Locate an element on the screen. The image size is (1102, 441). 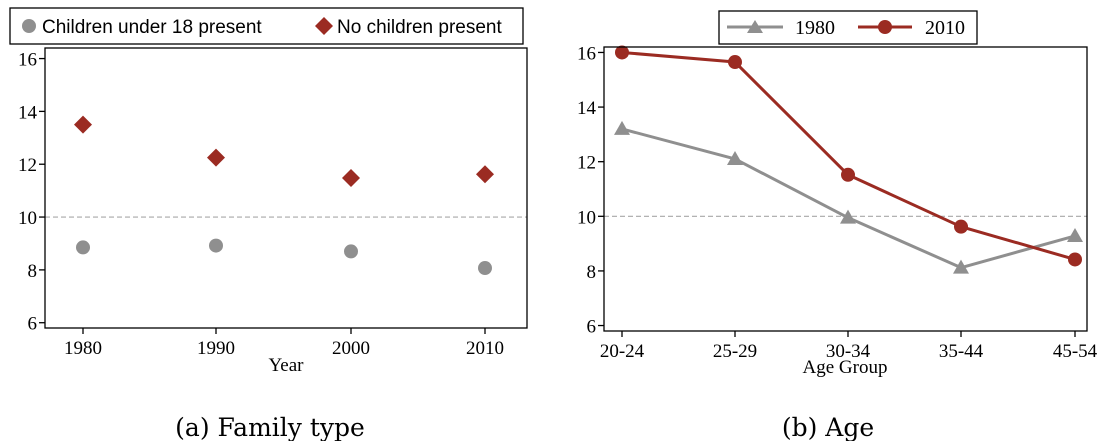
x-tick-label: 1980 is located at coordinates (83, 348).